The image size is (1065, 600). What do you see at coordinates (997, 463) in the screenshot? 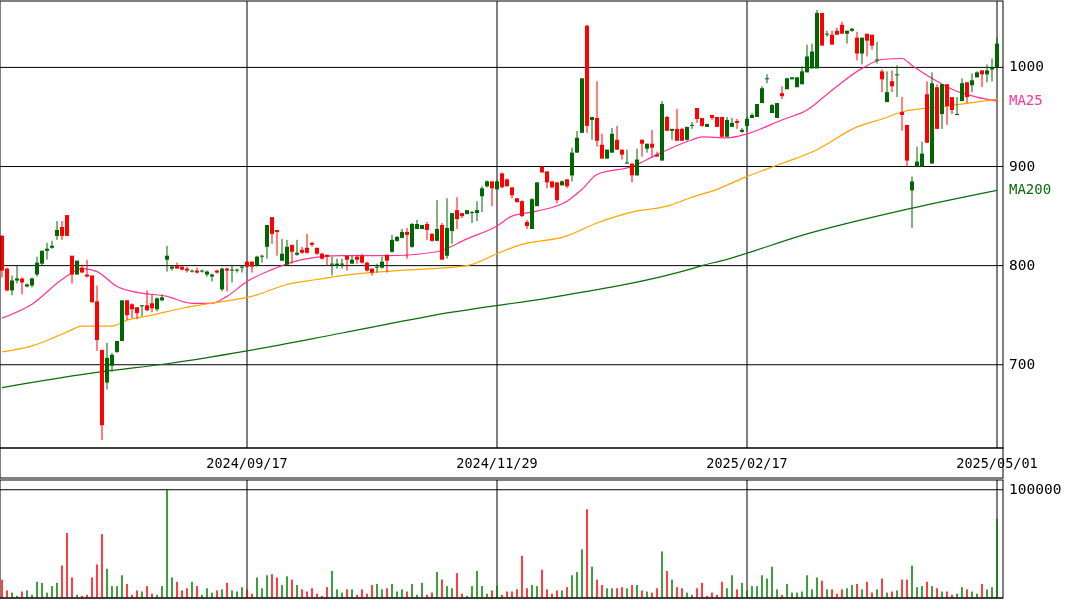
I see `x-tick-label: 2025/05/01` at bounding box center [997, 463].